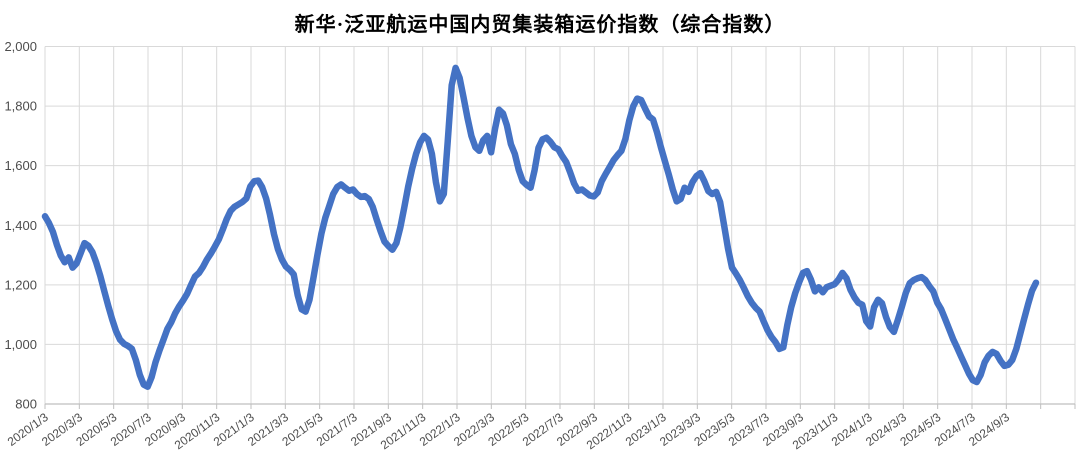  What do you see at coordinates (20, 106) in the screenshot?
I see `y-axis-label: 1,800` at bounding box center [20, 106].